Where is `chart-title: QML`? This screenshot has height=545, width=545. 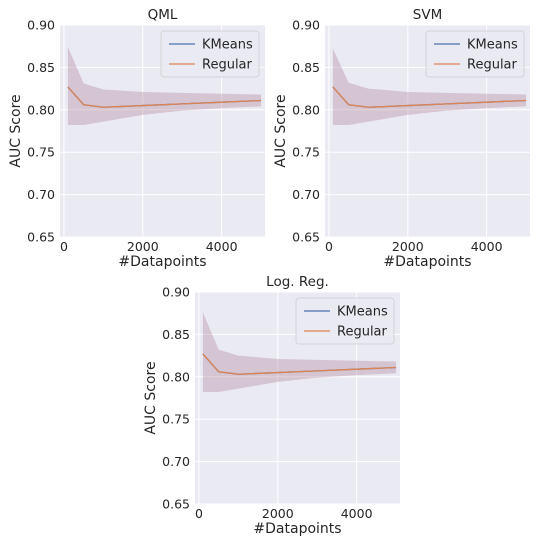 chart-title: QML is located at coordinates (163, 15).